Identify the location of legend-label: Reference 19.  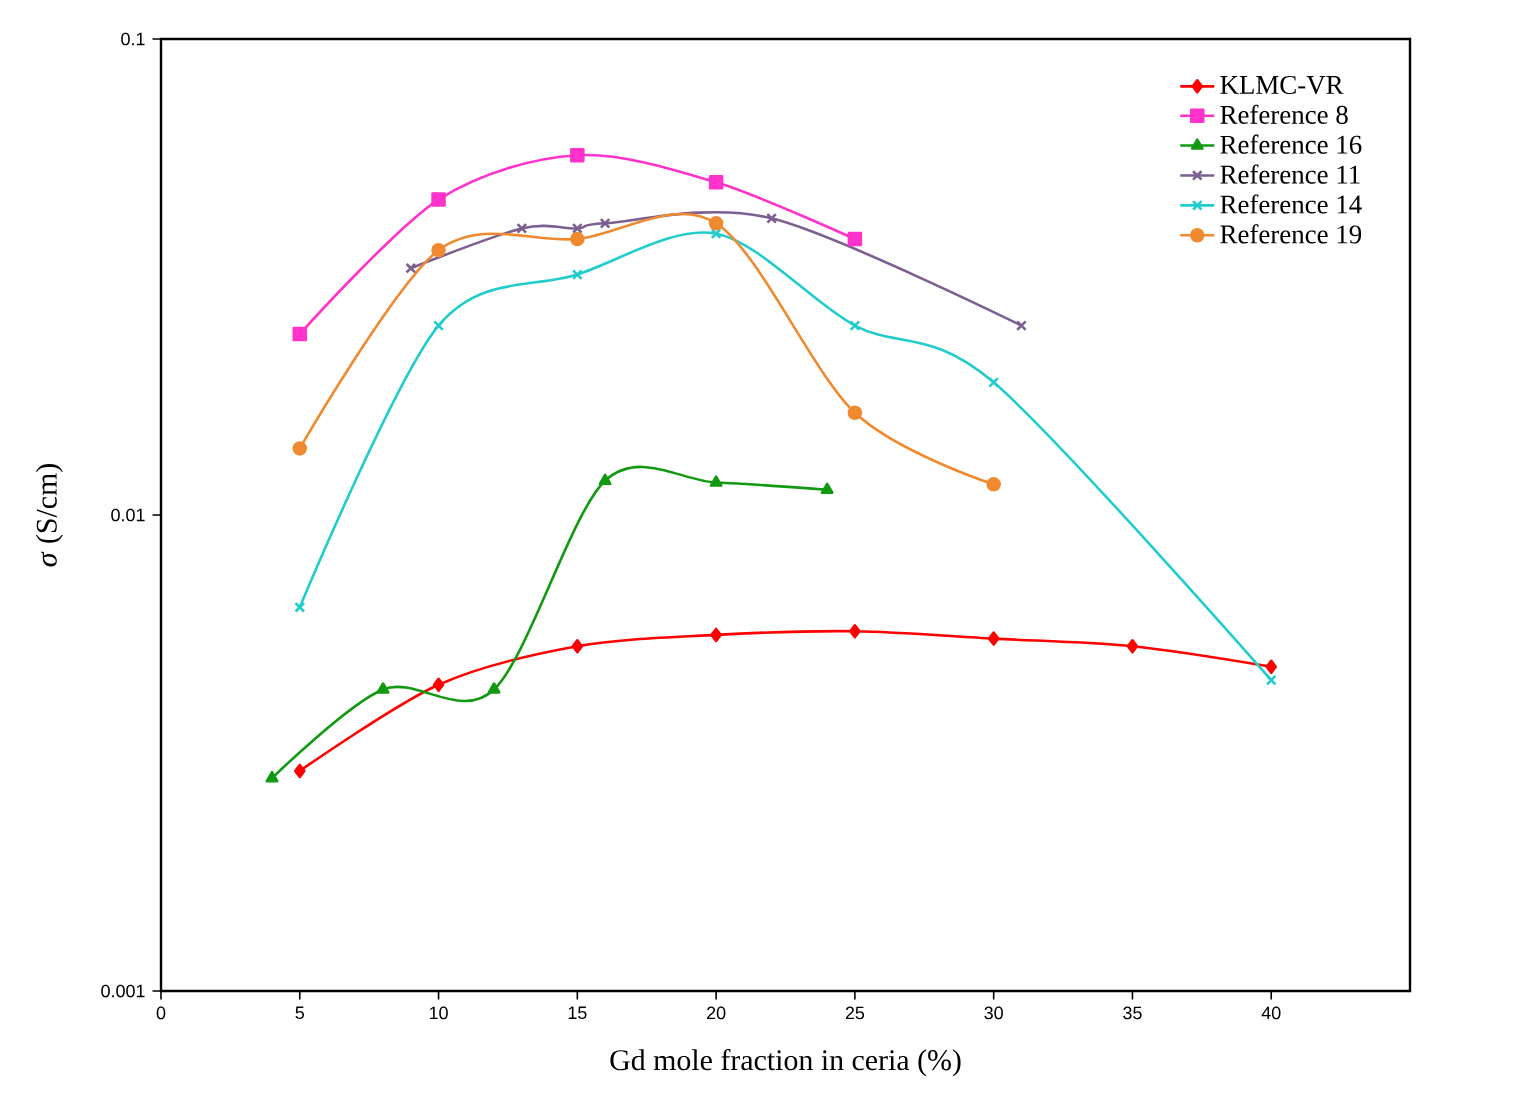
(1291, 234).